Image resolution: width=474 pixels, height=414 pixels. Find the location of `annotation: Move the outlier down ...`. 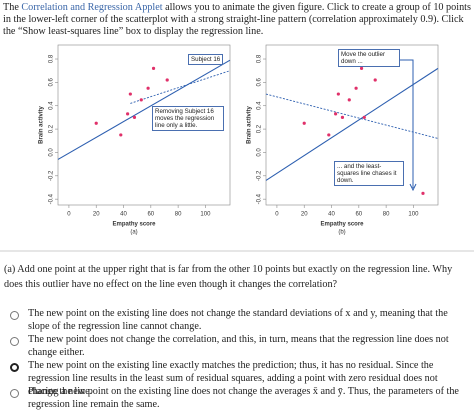

annotation: Move the outlier down ... is located at coordinates (369, 58).